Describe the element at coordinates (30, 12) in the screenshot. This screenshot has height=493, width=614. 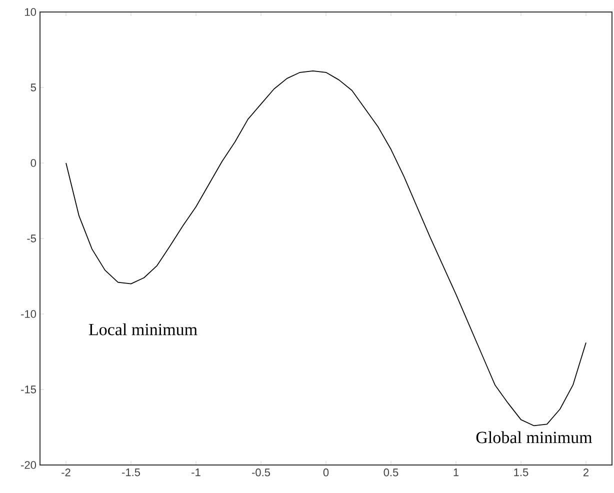
I see `y-tick-label: 10` at that location.